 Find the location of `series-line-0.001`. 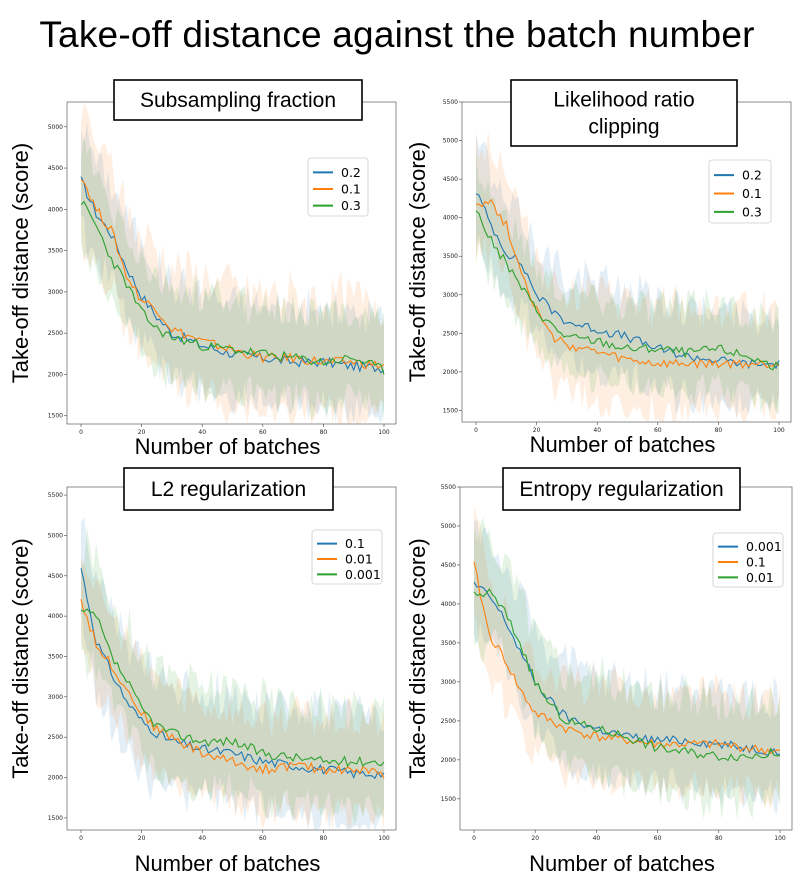

series-line-0.001 is located at coordinates (232, 688).